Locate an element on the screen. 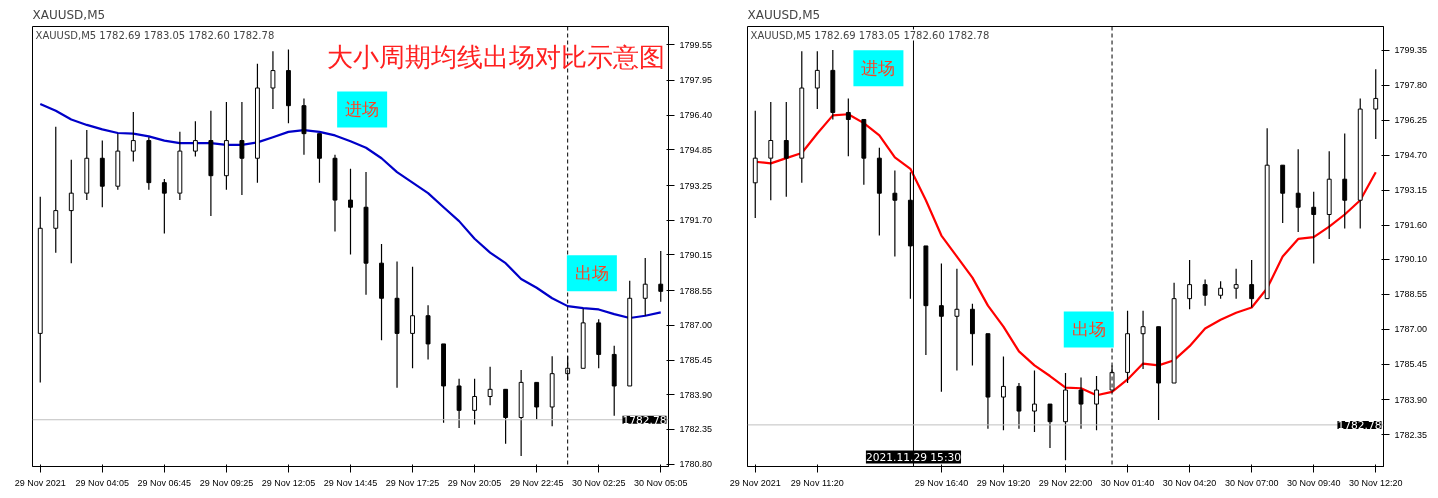 The image size is (1438, 498). y-tick-label: 1790.15 is located at coordinates (696, 254).